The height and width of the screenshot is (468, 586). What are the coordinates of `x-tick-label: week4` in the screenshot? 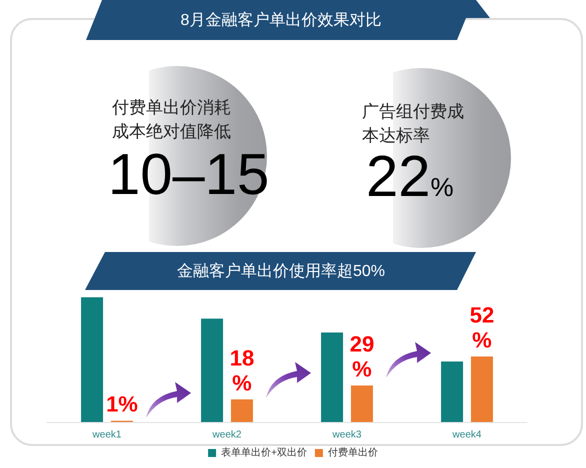 It's located at (467, 435).